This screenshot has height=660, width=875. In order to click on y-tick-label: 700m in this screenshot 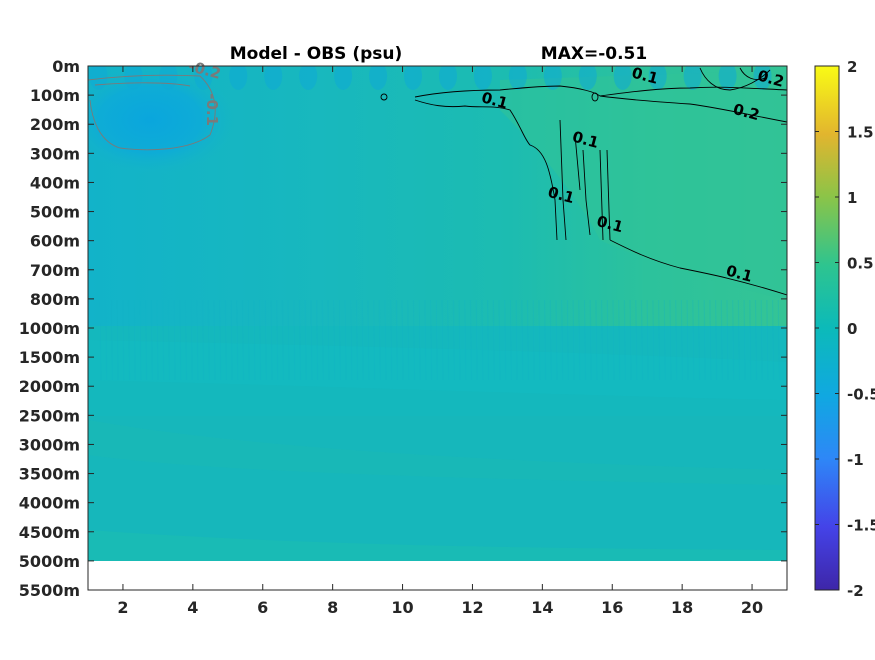, I will do `click(55, 270)`.